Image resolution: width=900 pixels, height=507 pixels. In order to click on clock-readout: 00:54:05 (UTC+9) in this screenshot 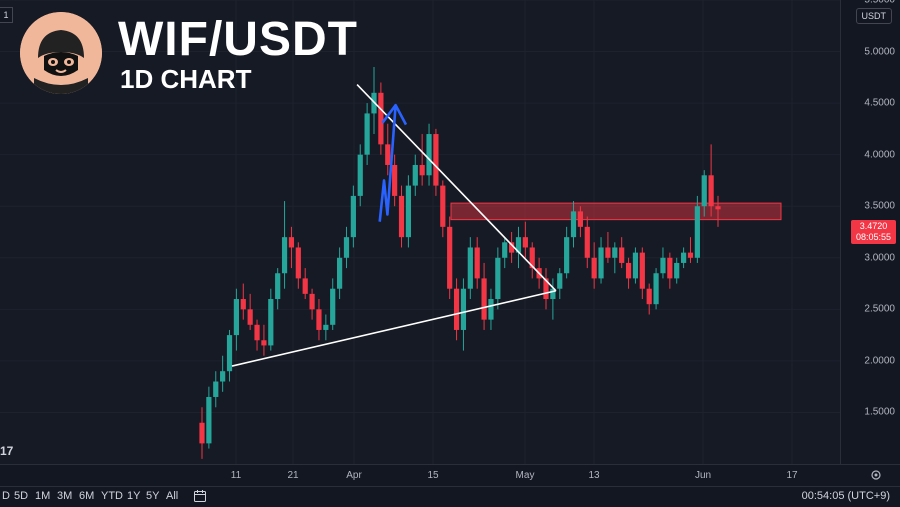, I will do `click(845, 496)`.